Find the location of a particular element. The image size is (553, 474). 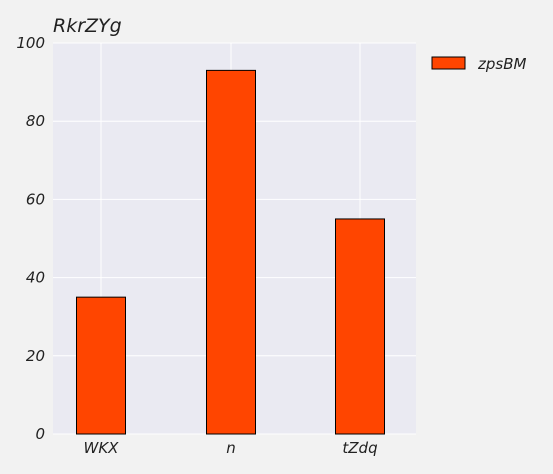

x-tick-label: tZdq is located at coordinates (359, 448).